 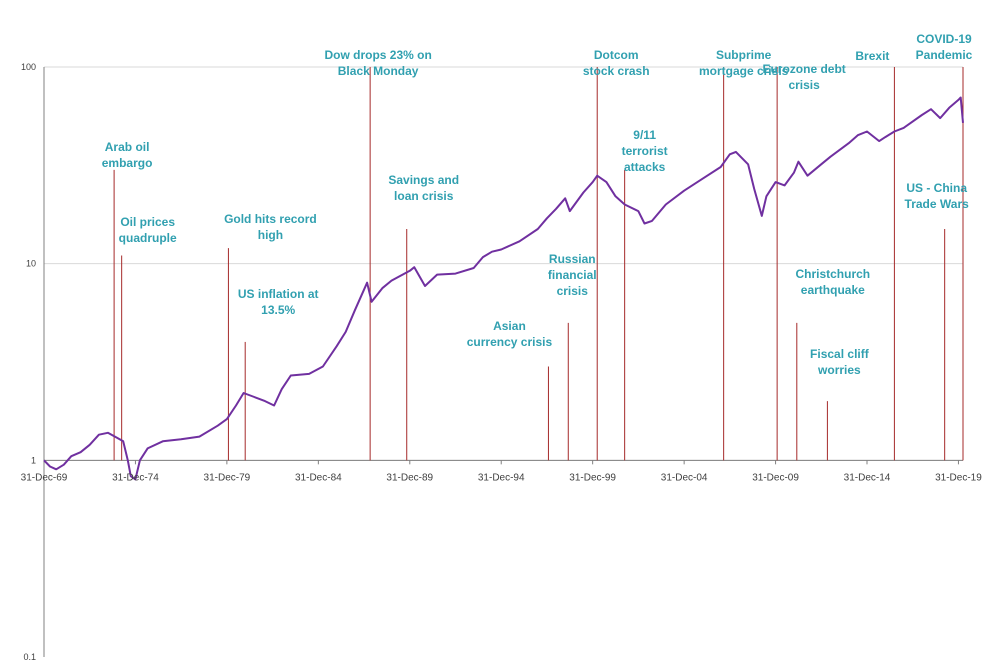 I want to click on annotation-label: Subprime mortgage crisis, so click(x=744, y=63).